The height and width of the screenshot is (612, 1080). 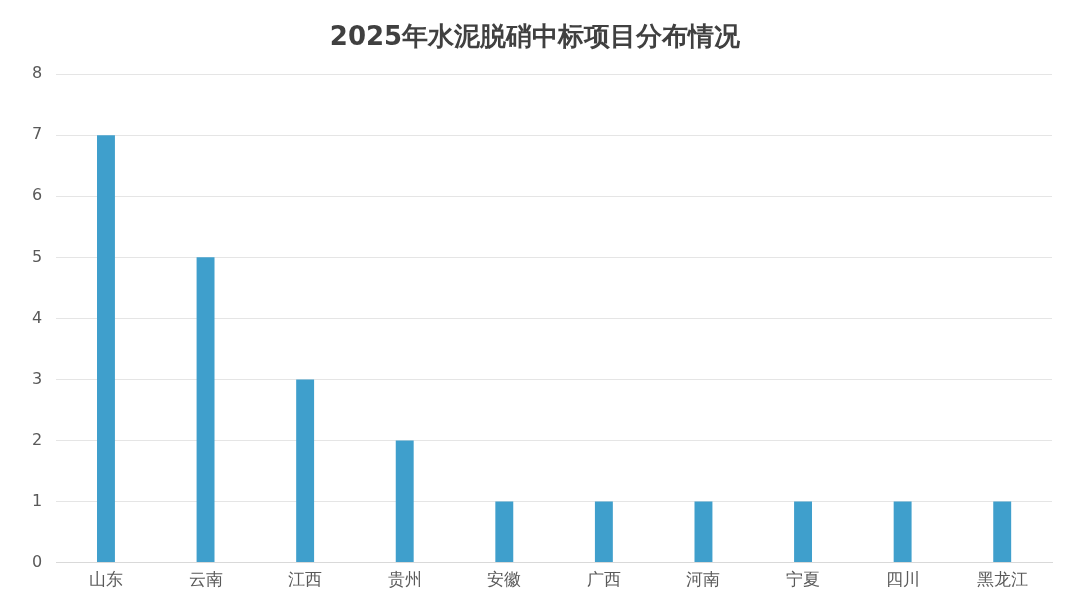 What do you see at coordinates (37, 500) in the screenshot?
I see `y-tick-label: 1` at bounding box center [37, 500].